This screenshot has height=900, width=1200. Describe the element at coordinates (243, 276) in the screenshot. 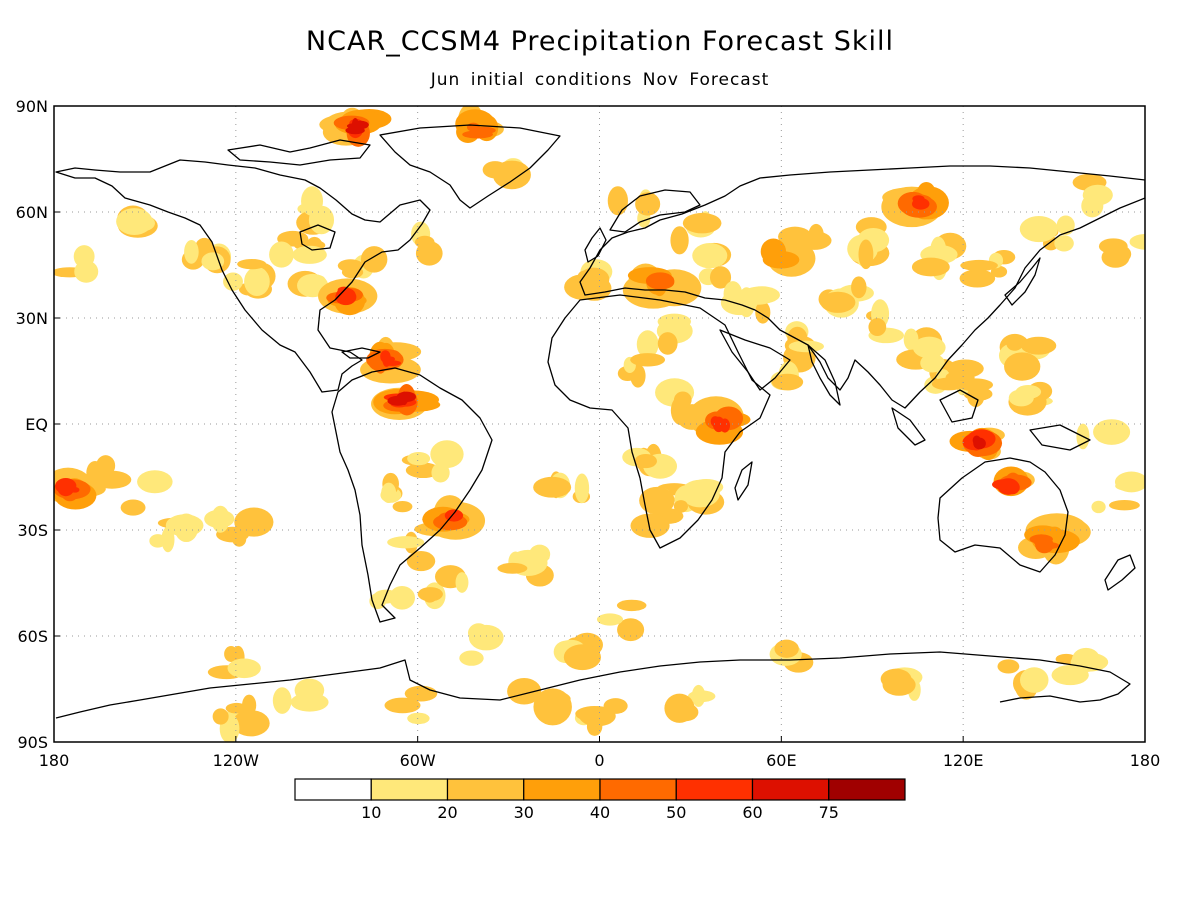

I see `coast-north-america` at that location.